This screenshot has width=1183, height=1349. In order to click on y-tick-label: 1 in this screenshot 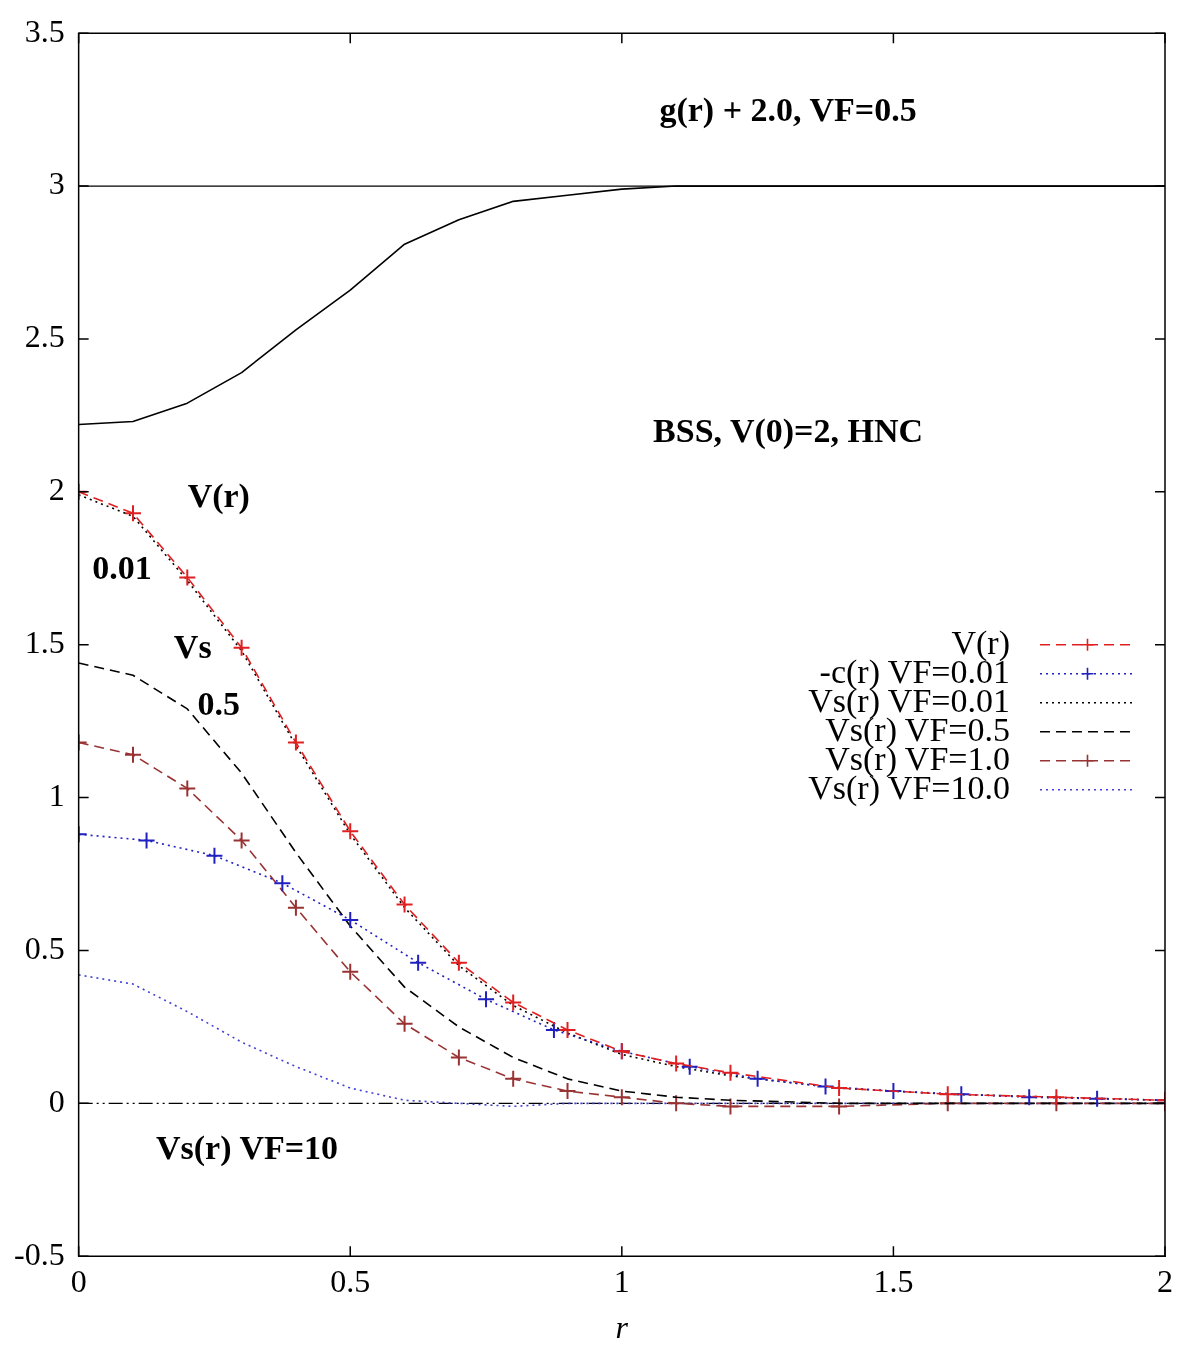, I will do `click(56, 794)`.